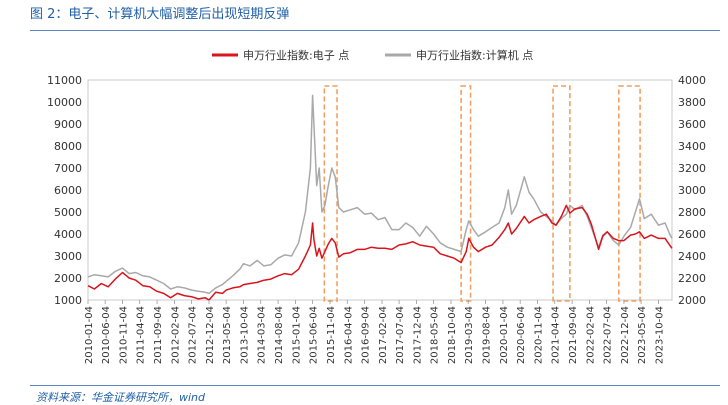 This screenshot has height=405, width=728. Describe the element at coordinates (227, 335) in the screenshot. I see `x-tick-label: 2013-05-04` at that location.